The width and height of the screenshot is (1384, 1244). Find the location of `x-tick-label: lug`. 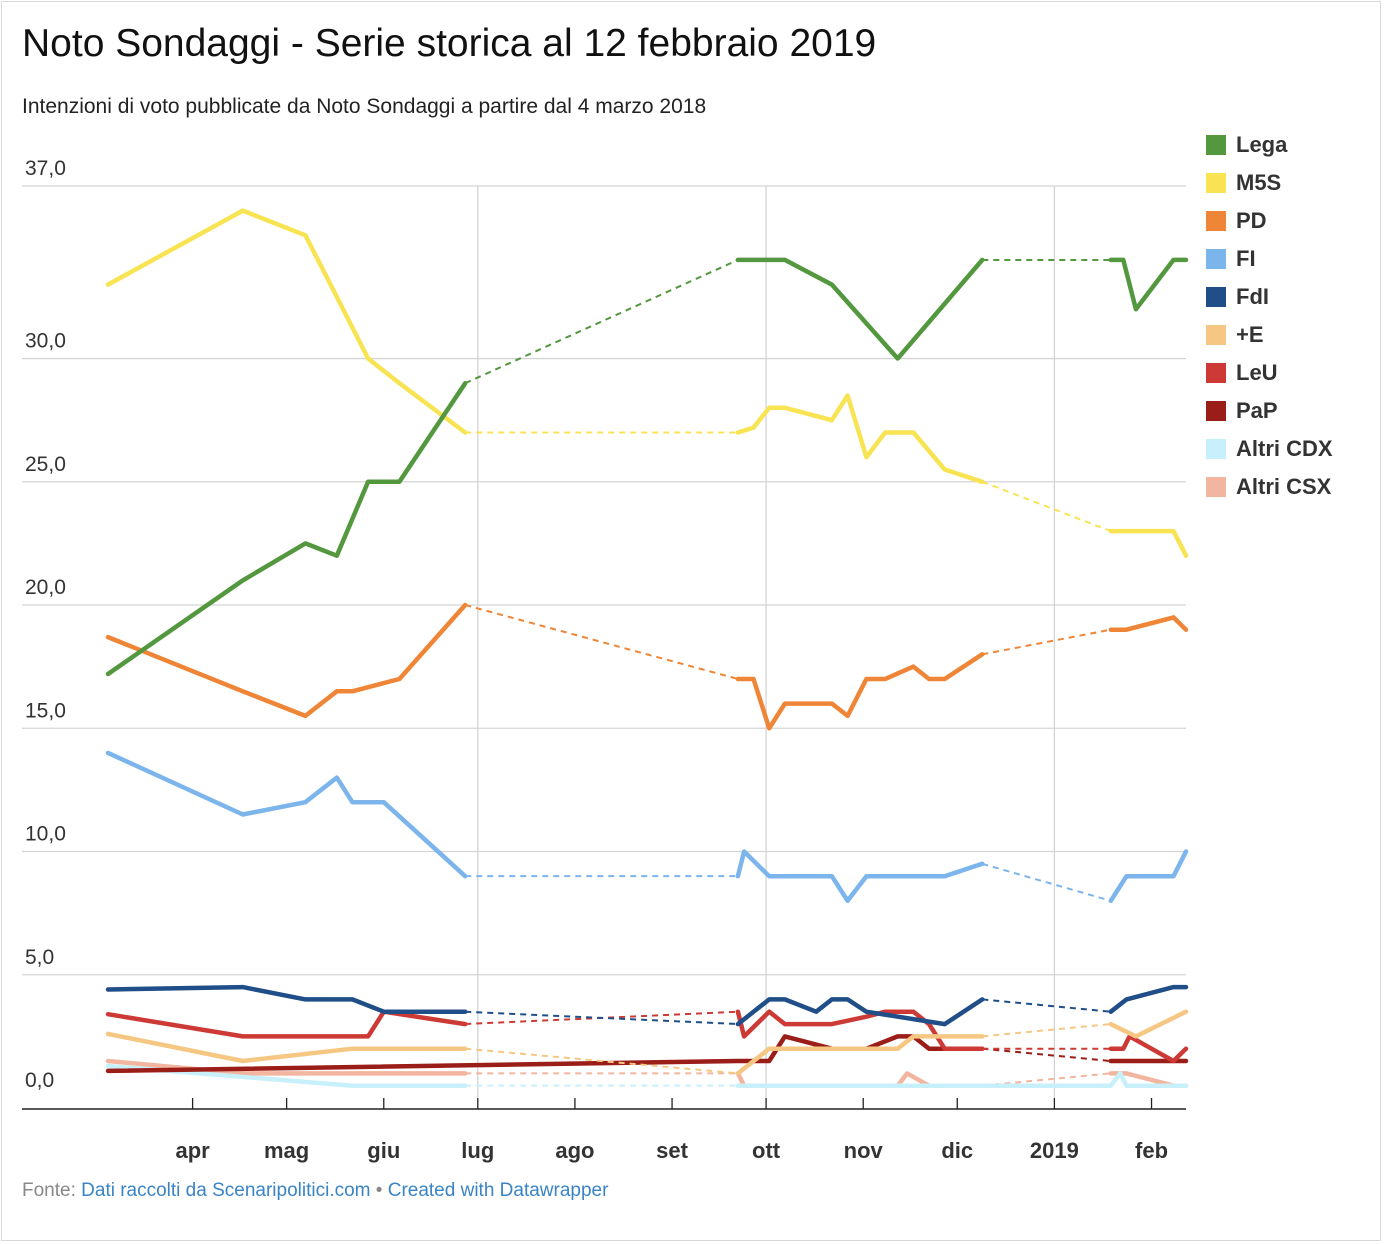

x-tick-label: lug is located at coordinates (477, 1150).